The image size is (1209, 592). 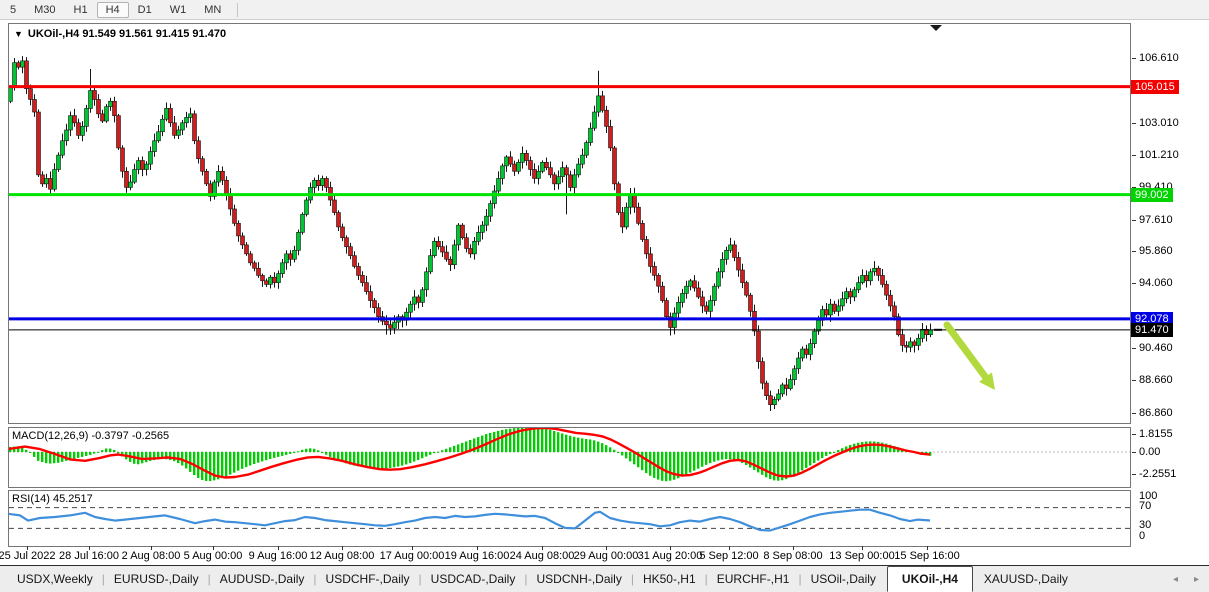 What do you see at coordinates (144, 9) in the screenshot?
I see `timeframe-button-d1: D1` at bounding box center [144, 9].